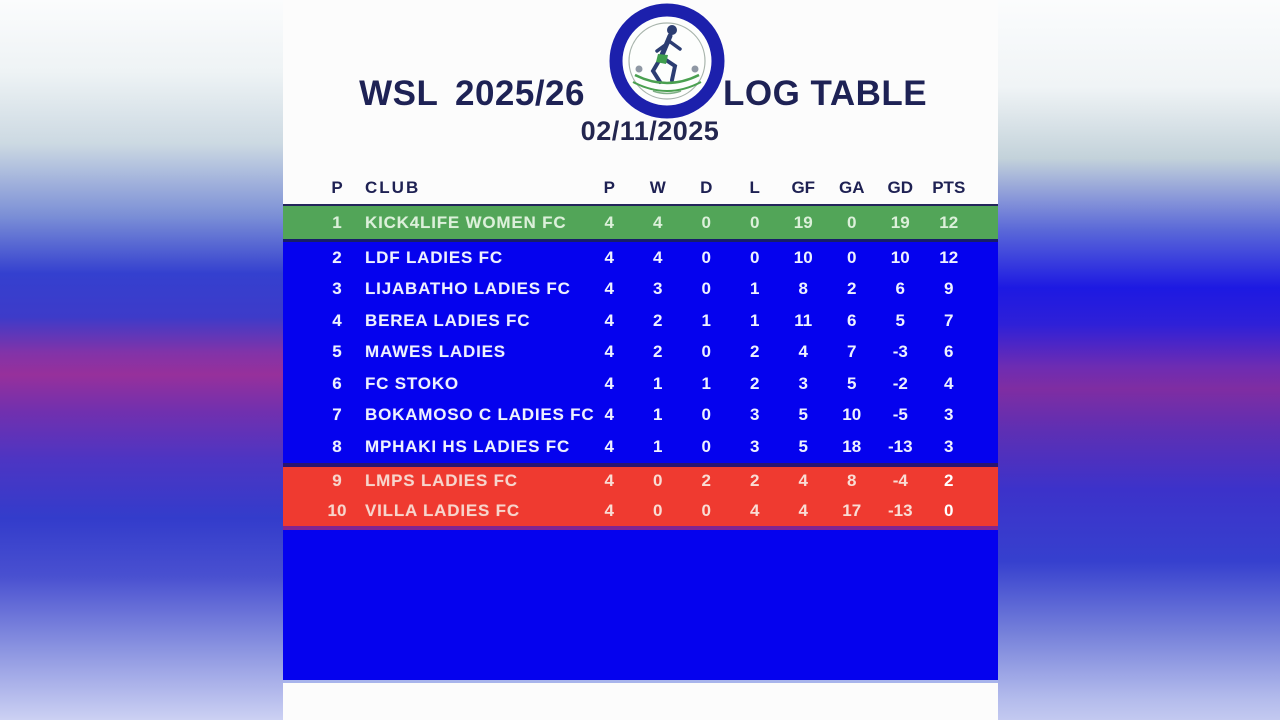 The width and height of the screenshot is (1280, 720). I want to click on runner-icon, so click(667, 61).